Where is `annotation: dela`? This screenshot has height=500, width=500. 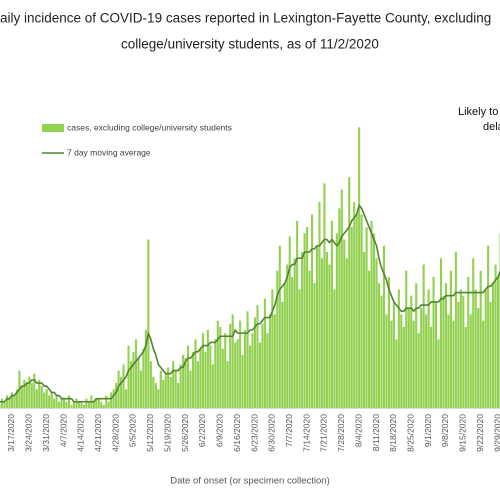
annotation: dela is located at coordinates (491, 127).